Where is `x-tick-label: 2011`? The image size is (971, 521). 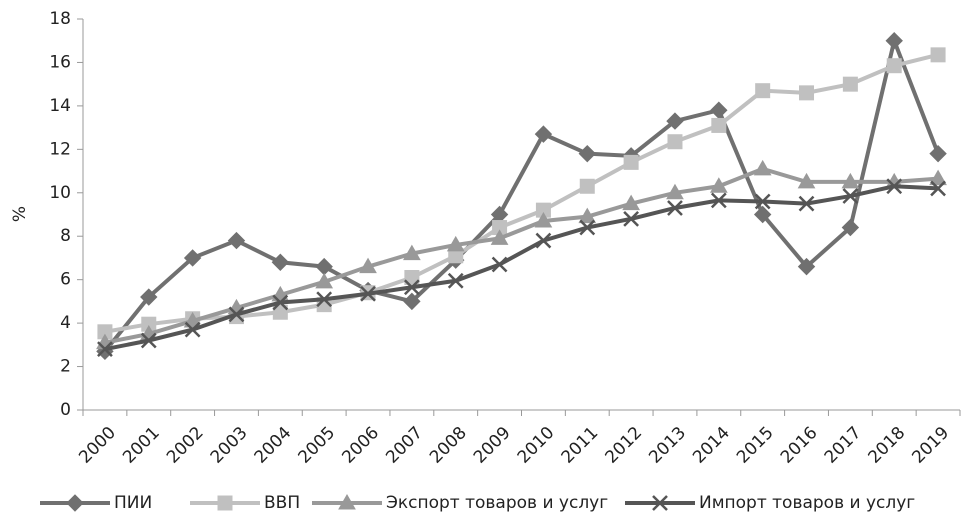 x-tick-label: 2011 is located at coordinates (580, 445).